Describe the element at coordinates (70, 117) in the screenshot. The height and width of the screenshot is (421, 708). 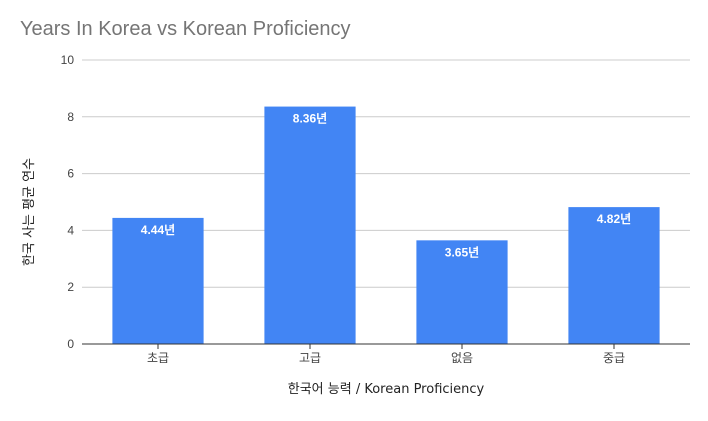
I see `y-tick-label: 8` at that location.